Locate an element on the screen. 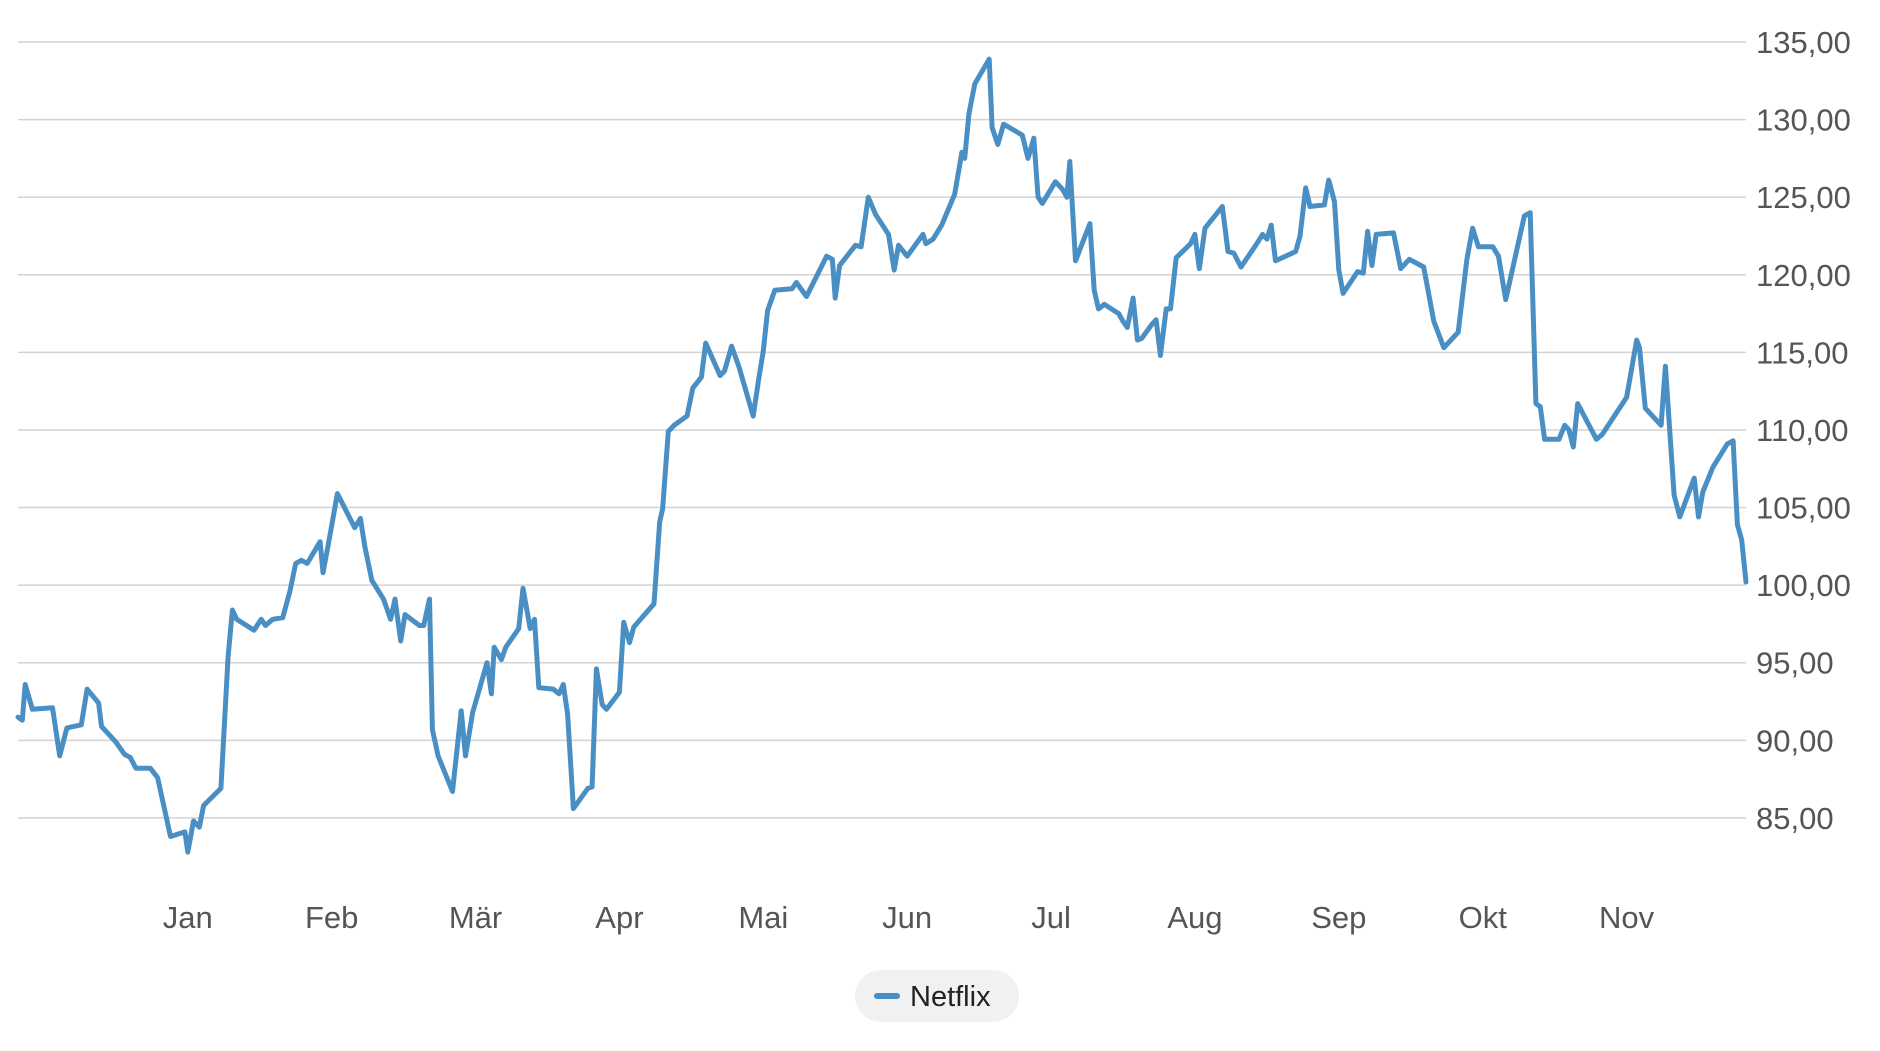 This screenshot has width=1880, height=1051. x-tick-label: Nov is located at coordinates (1627, 917).